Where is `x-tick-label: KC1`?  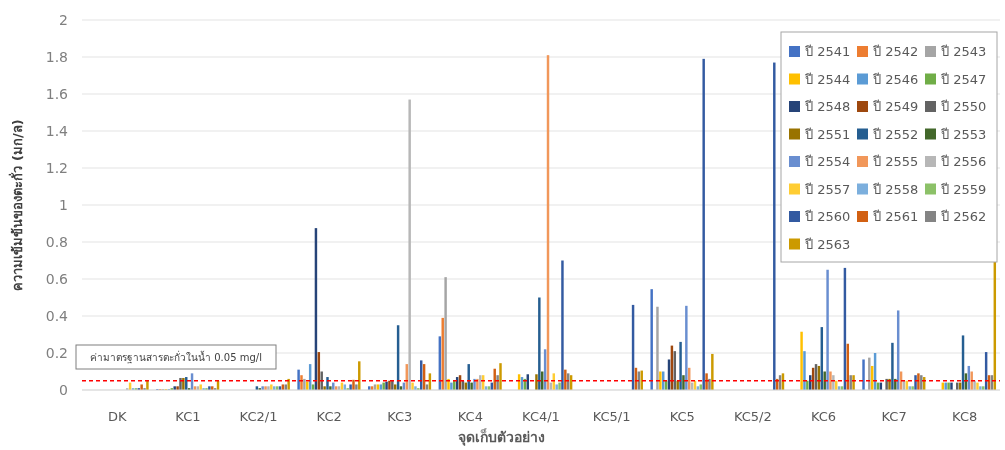 x-tick-label: KC1 is located at coordinates (188, 416).